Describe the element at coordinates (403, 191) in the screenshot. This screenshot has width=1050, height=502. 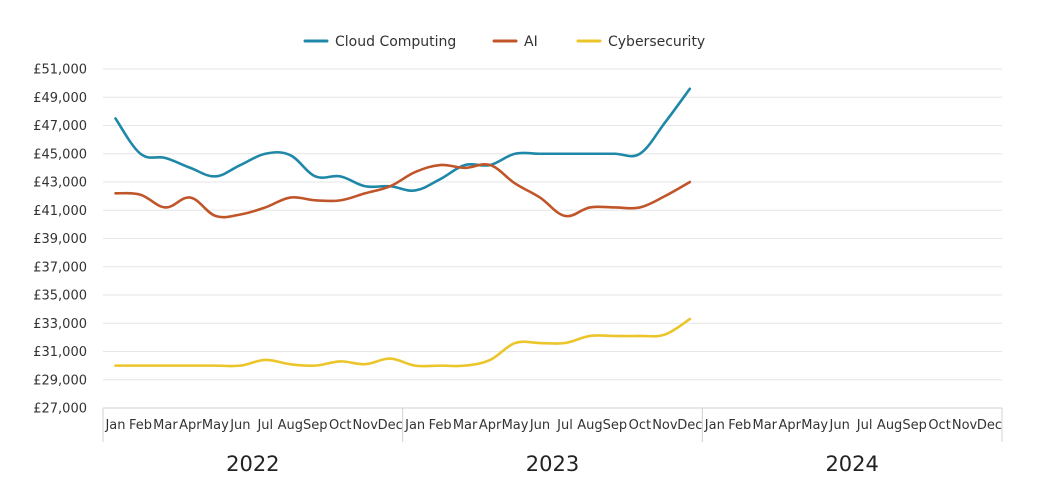
I see `series-line-ai` at that location.